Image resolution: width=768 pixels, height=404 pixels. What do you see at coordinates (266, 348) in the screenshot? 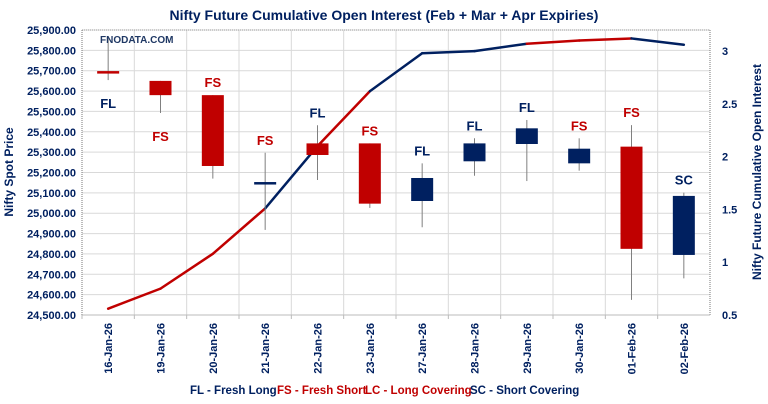
I see `x-tick-label: 21-Jan-26` at bounding box center [266, 348].